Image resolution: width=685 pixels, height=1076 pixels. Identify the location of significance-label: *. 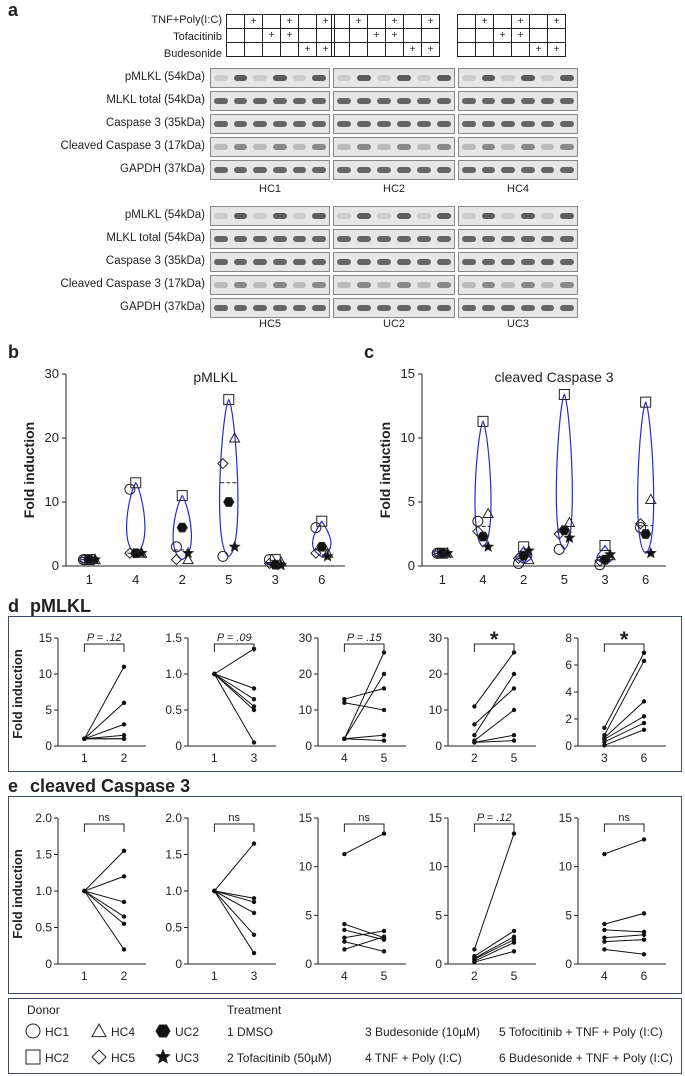
(624, 639).